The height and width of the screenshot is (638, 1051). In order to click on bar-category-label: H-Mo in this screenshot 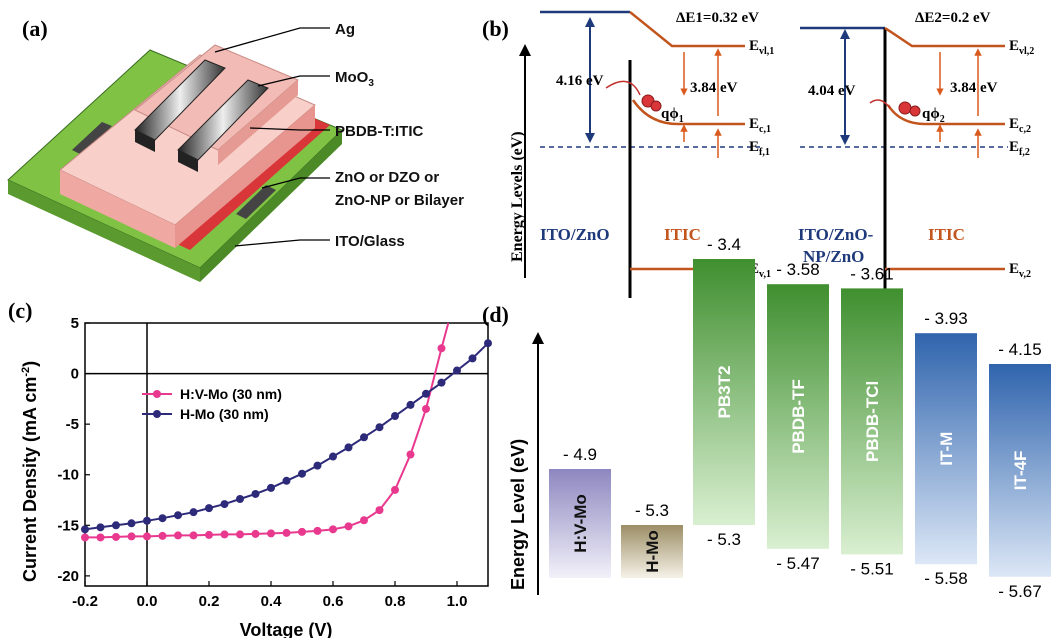, I will do `click(652, 551)`.